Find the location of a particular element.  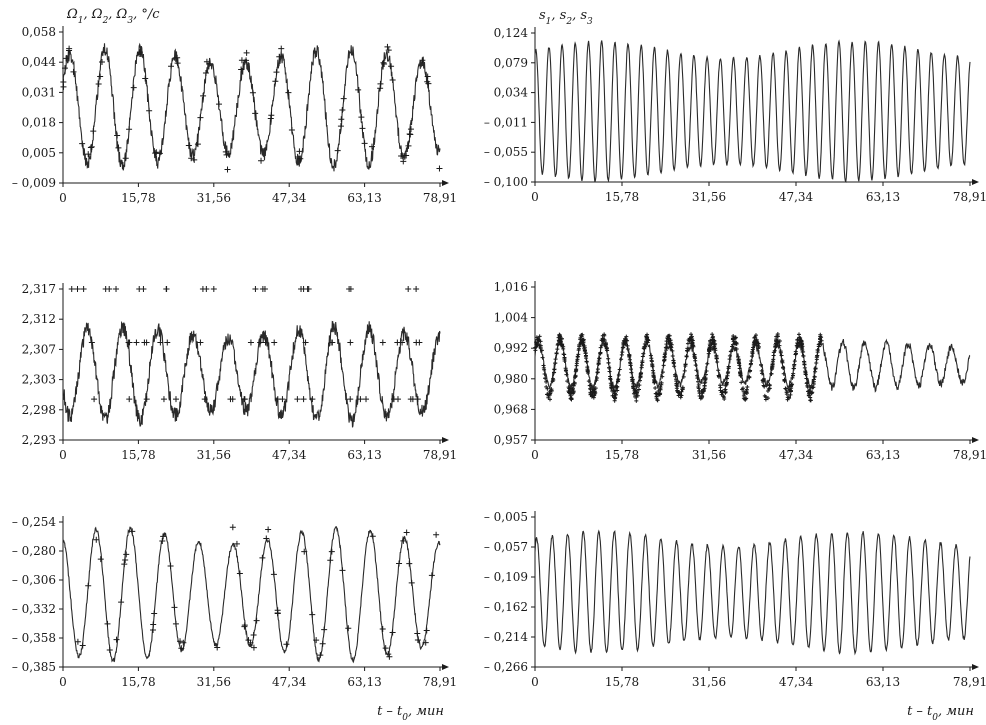

x-axis-label: t – t0, мин is located at coordinates (410, 713).